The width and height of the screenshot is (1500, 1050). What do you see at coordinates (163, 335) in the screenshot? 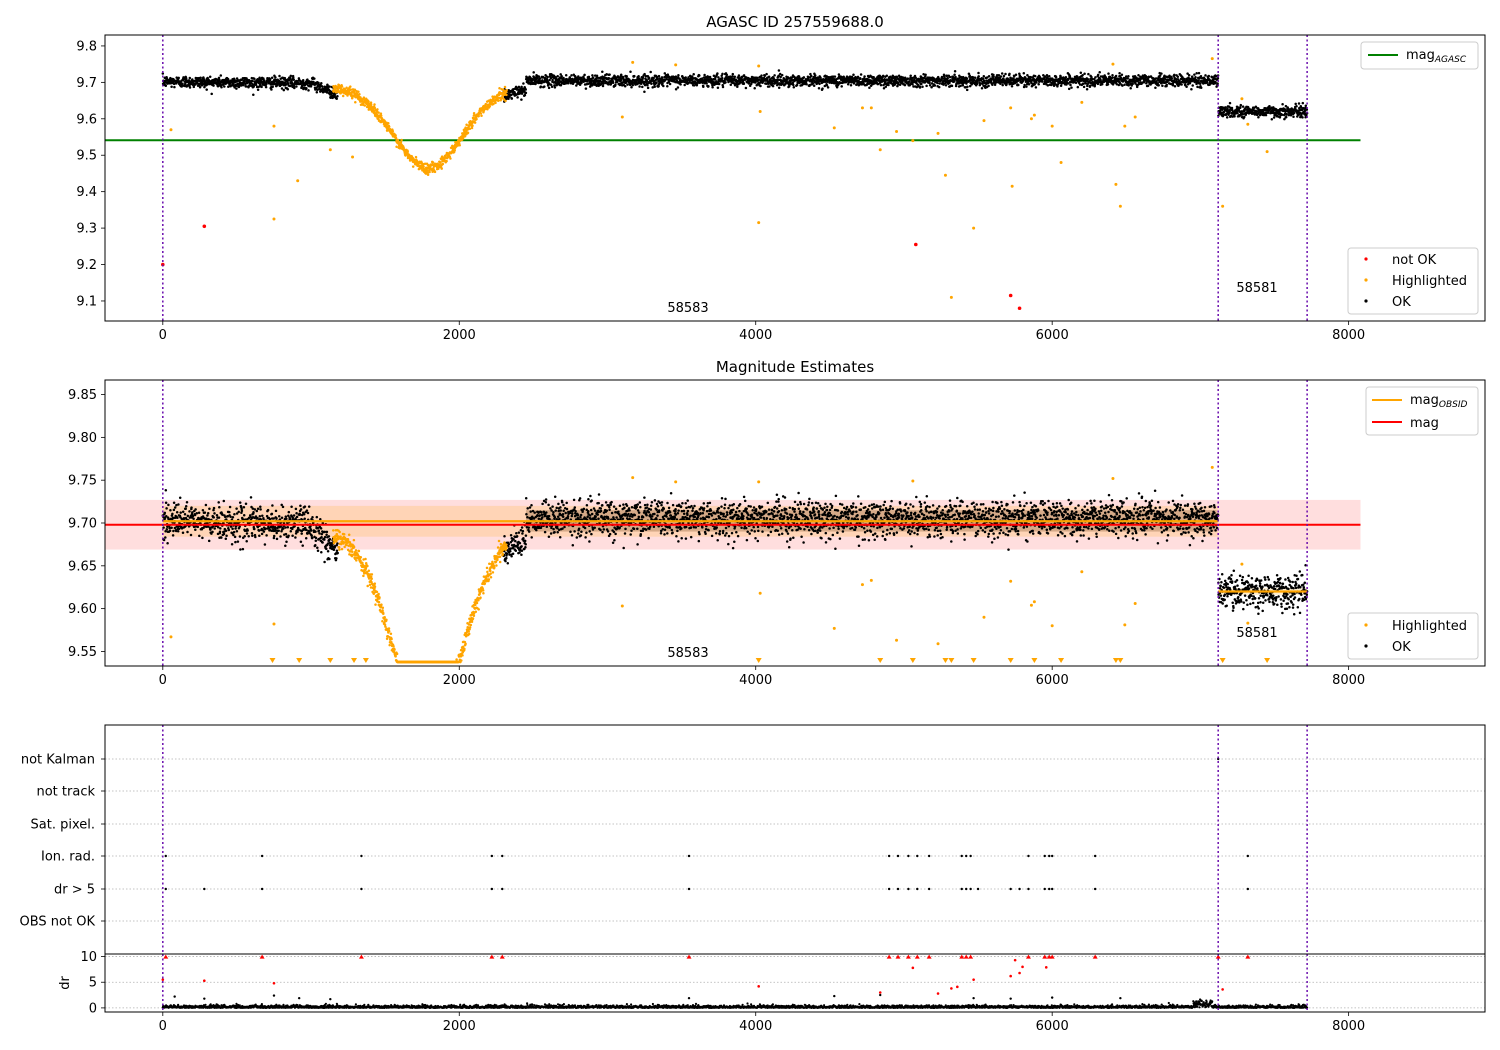
I see `x-tick-label: 0` at bounding box center [163, 335].